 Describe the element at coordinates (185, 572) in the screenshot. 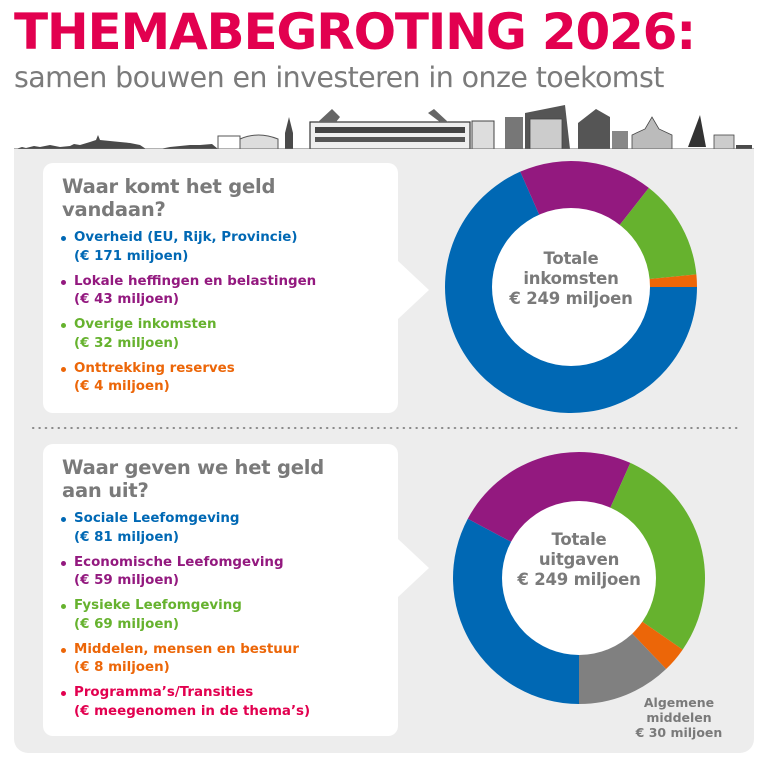

I see `legend-item-economische-leefomgeving: Economische Leefomgeving (€ 59 miljoen)` at that location.